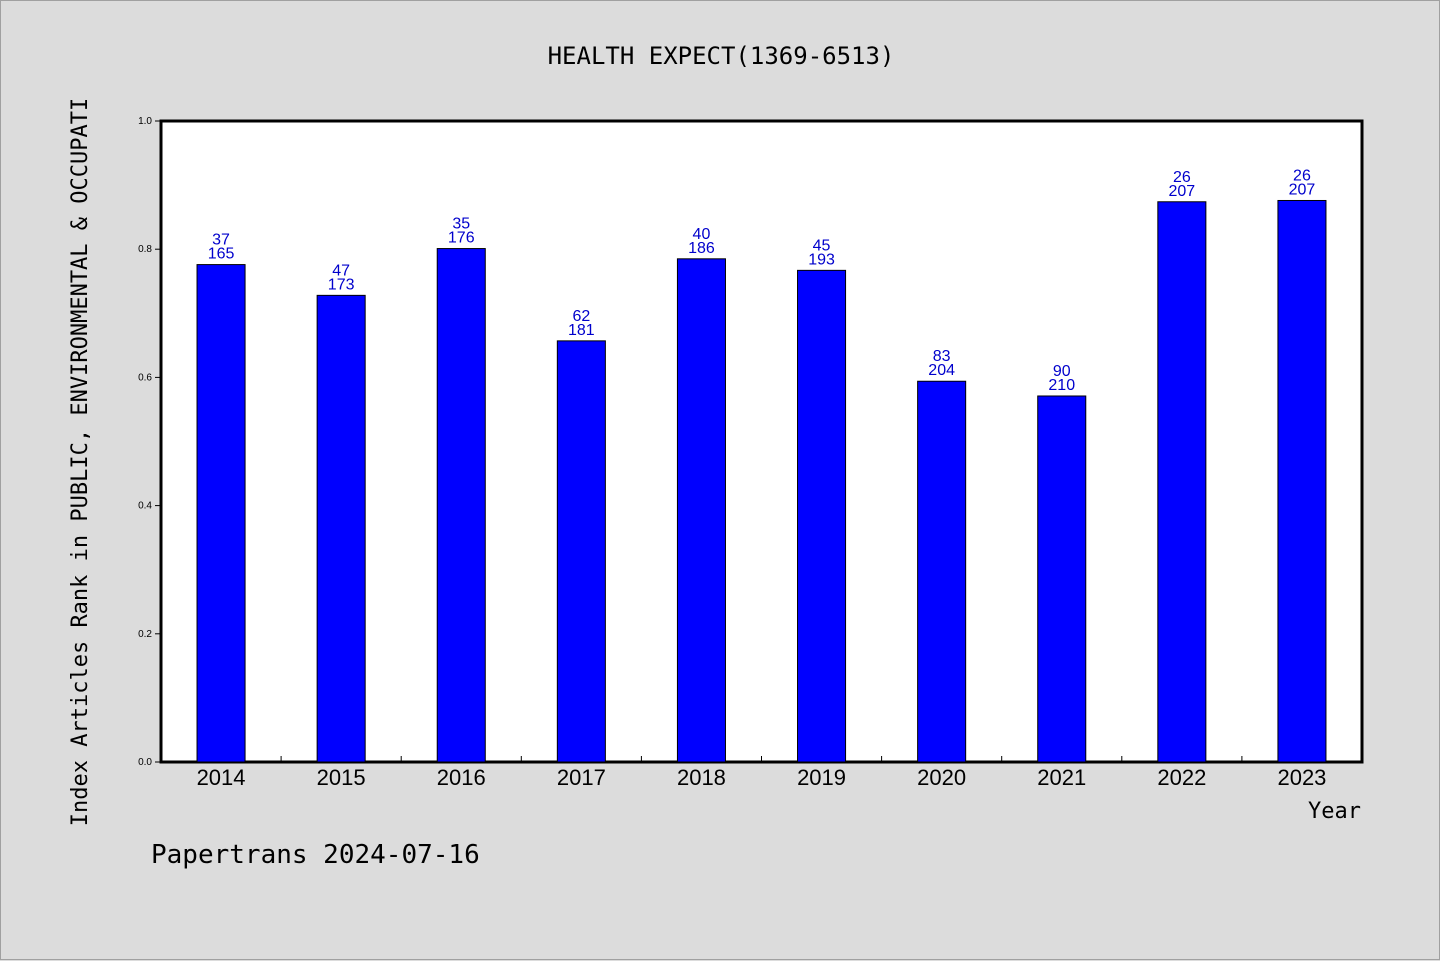 The image size is (1440, 961). I want to click on x-tick-label-2016: 2016, so click(461, 777).